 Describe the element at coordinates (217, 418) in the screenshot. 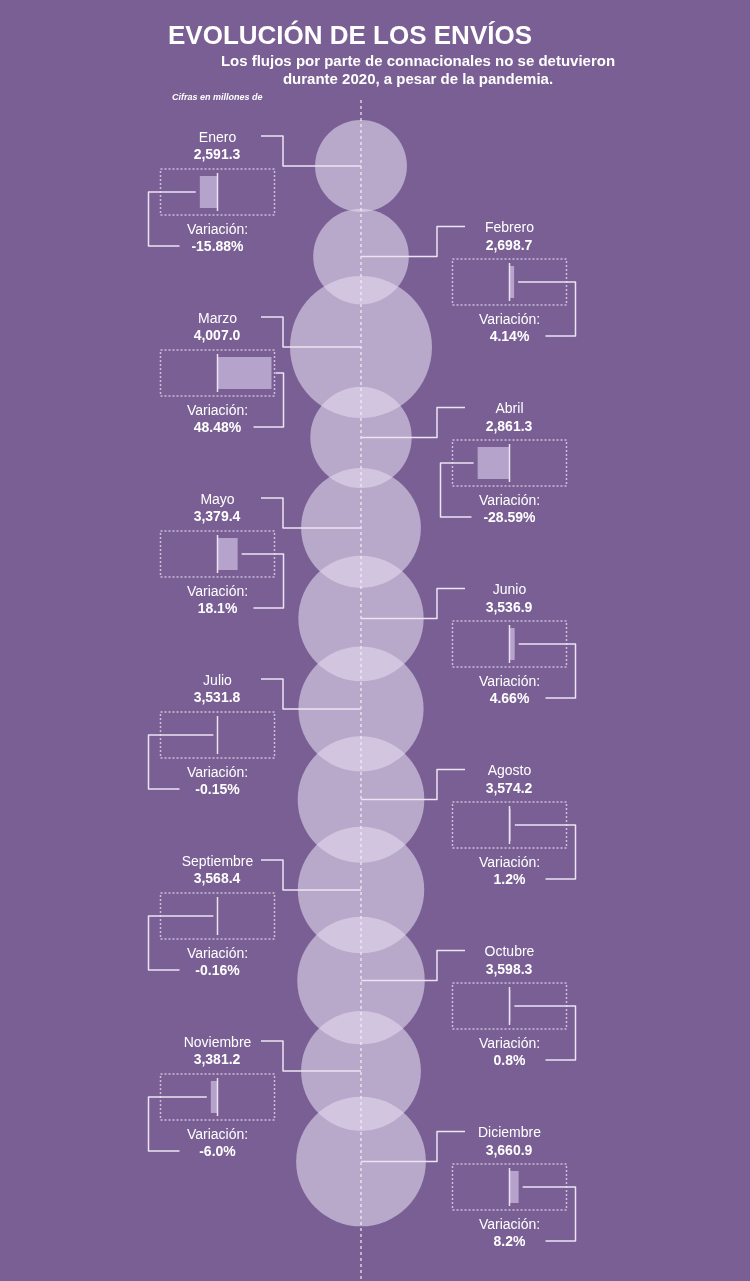

I see `data-label: Variación: 48.48%` at that location.